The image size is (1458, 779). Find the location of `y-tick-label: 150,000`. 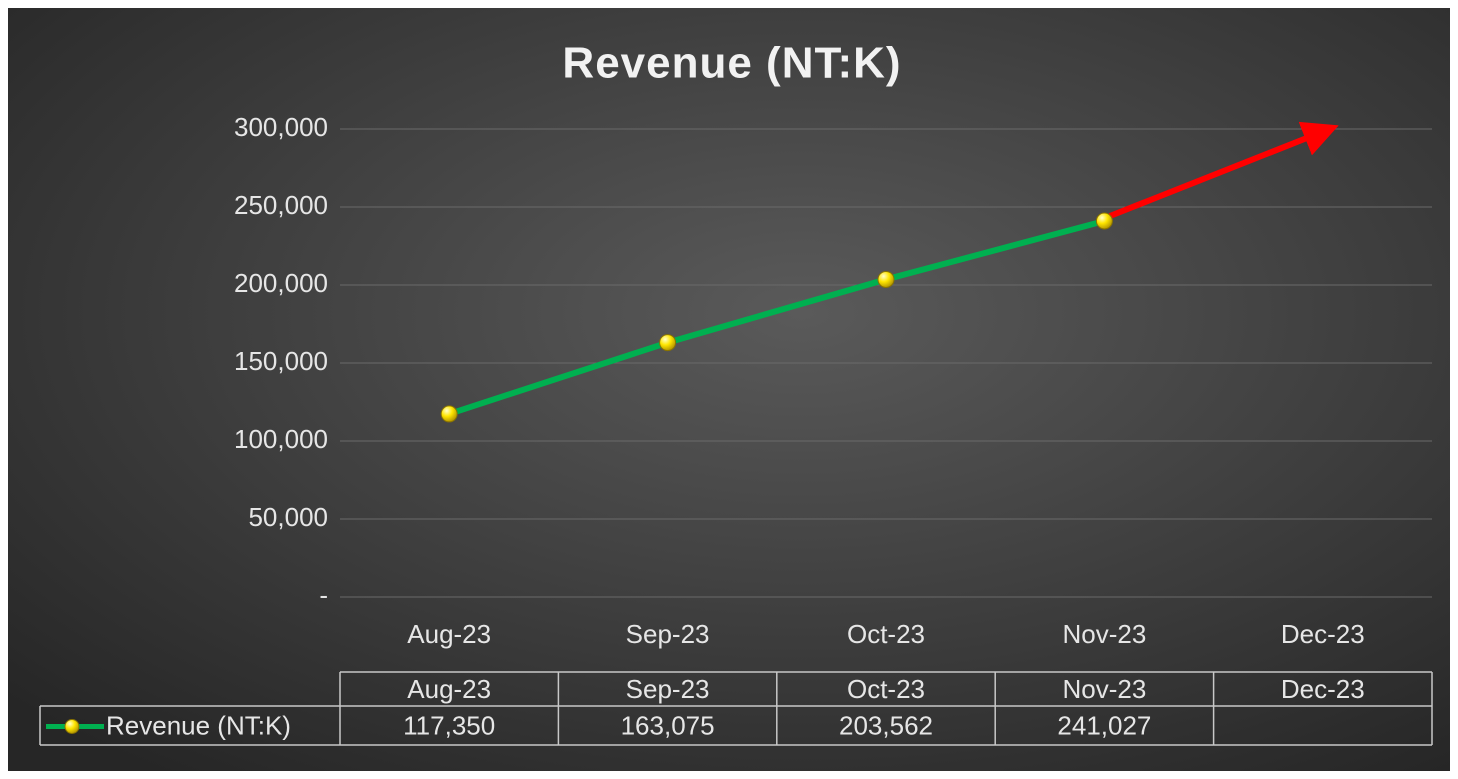

y-tick-label: 150,000 is located at coordinates (281, 361).